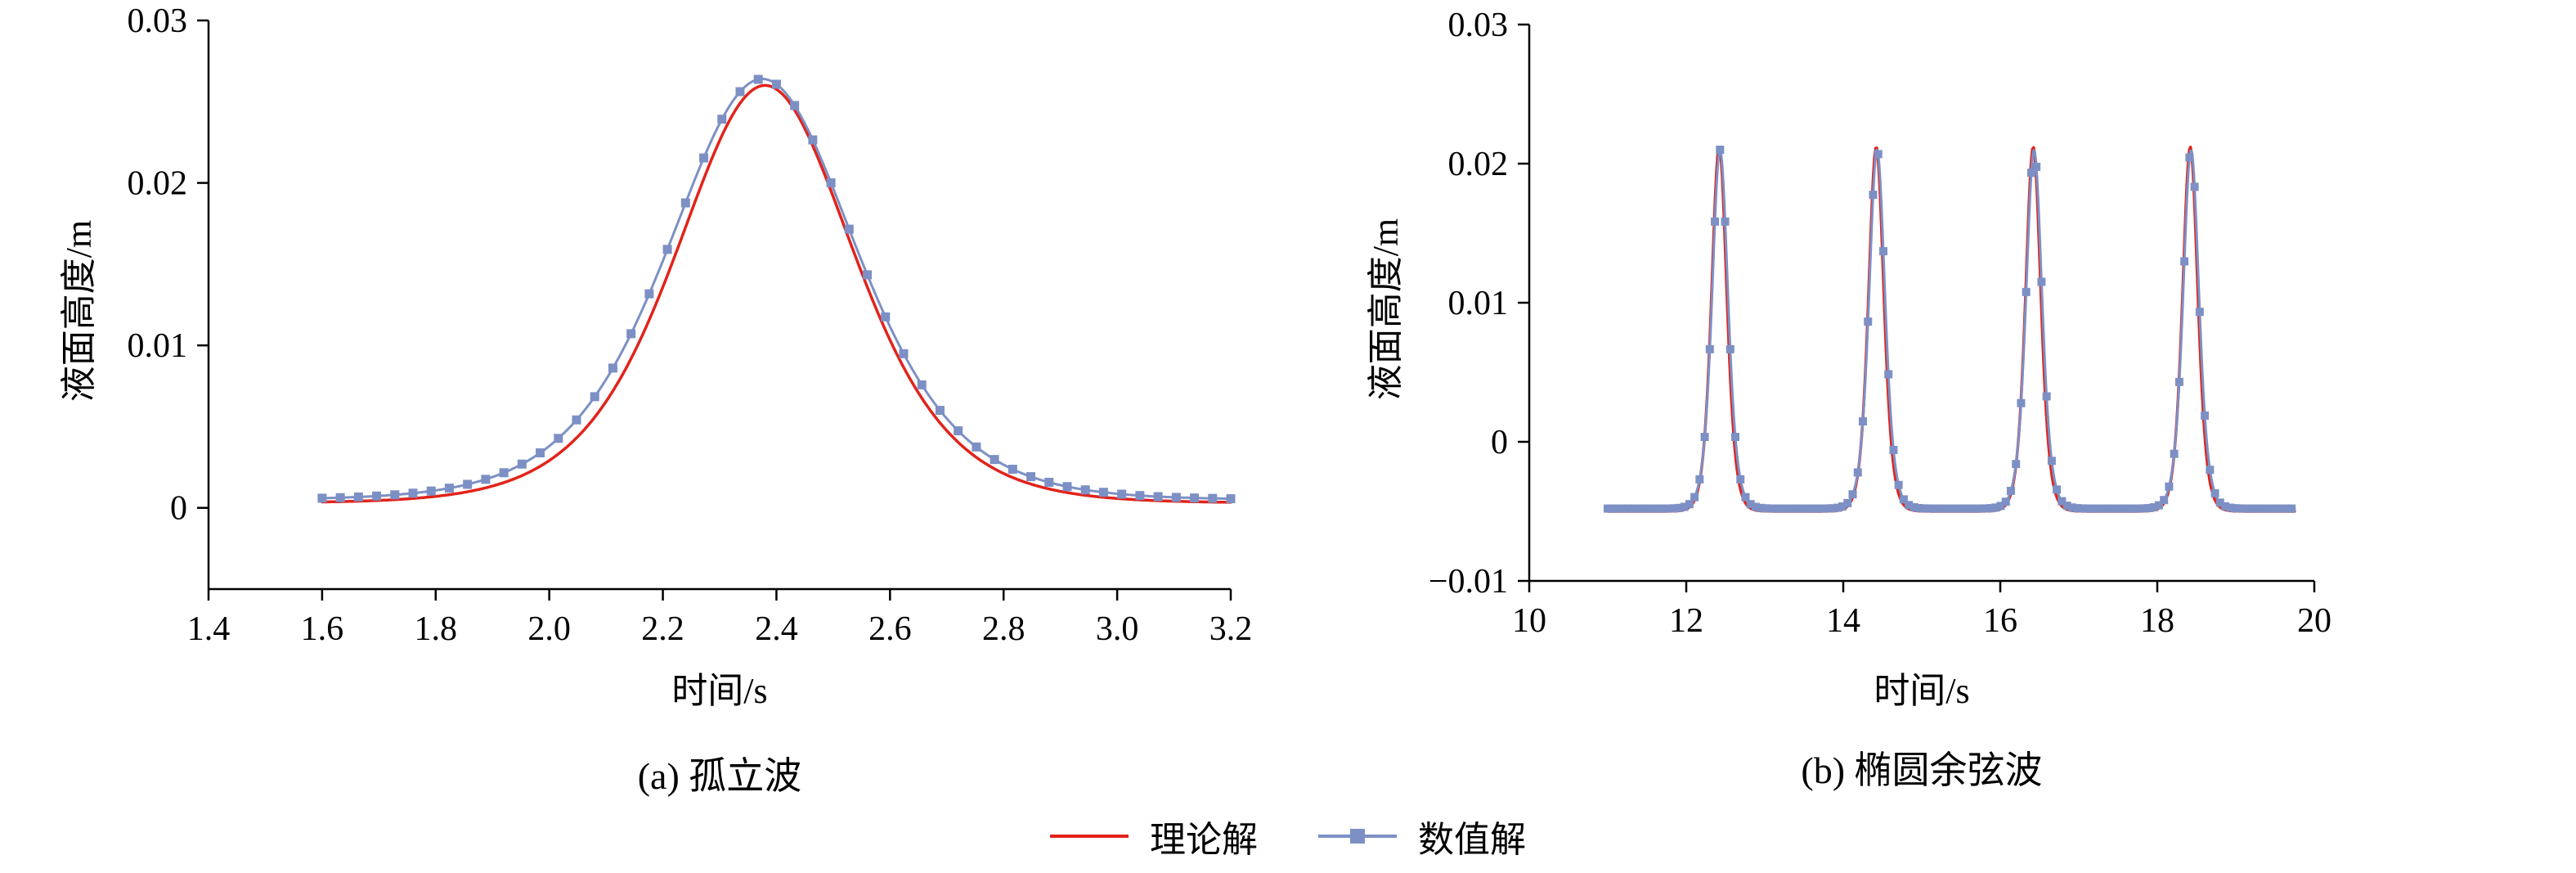  What do you see at coordinates (79, 311) in the screenshot?
I see `y-axis-label-solitary: 液面高度/m` at bounding box center [79, 311].